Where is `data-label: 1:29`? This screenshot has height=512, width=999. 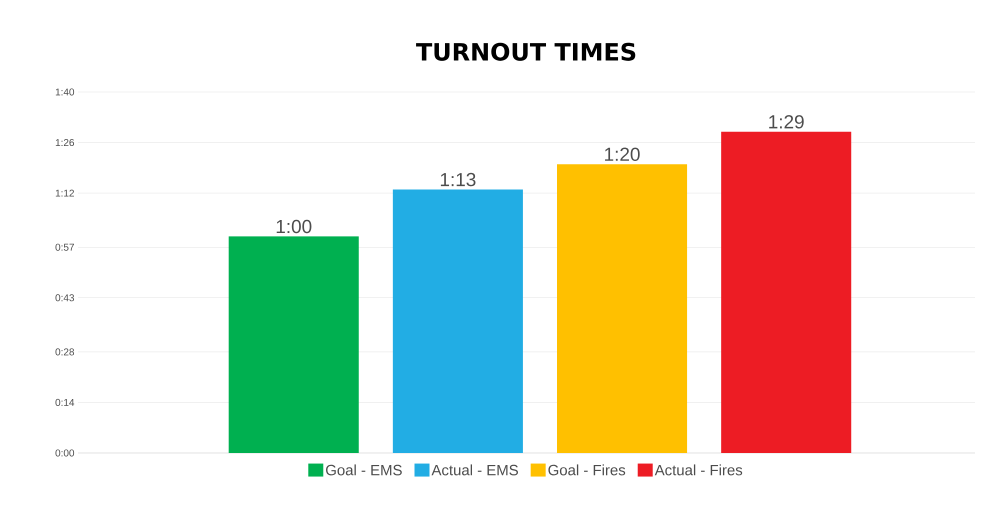
data-label: 1:29 is located at coordinates (786, 122).